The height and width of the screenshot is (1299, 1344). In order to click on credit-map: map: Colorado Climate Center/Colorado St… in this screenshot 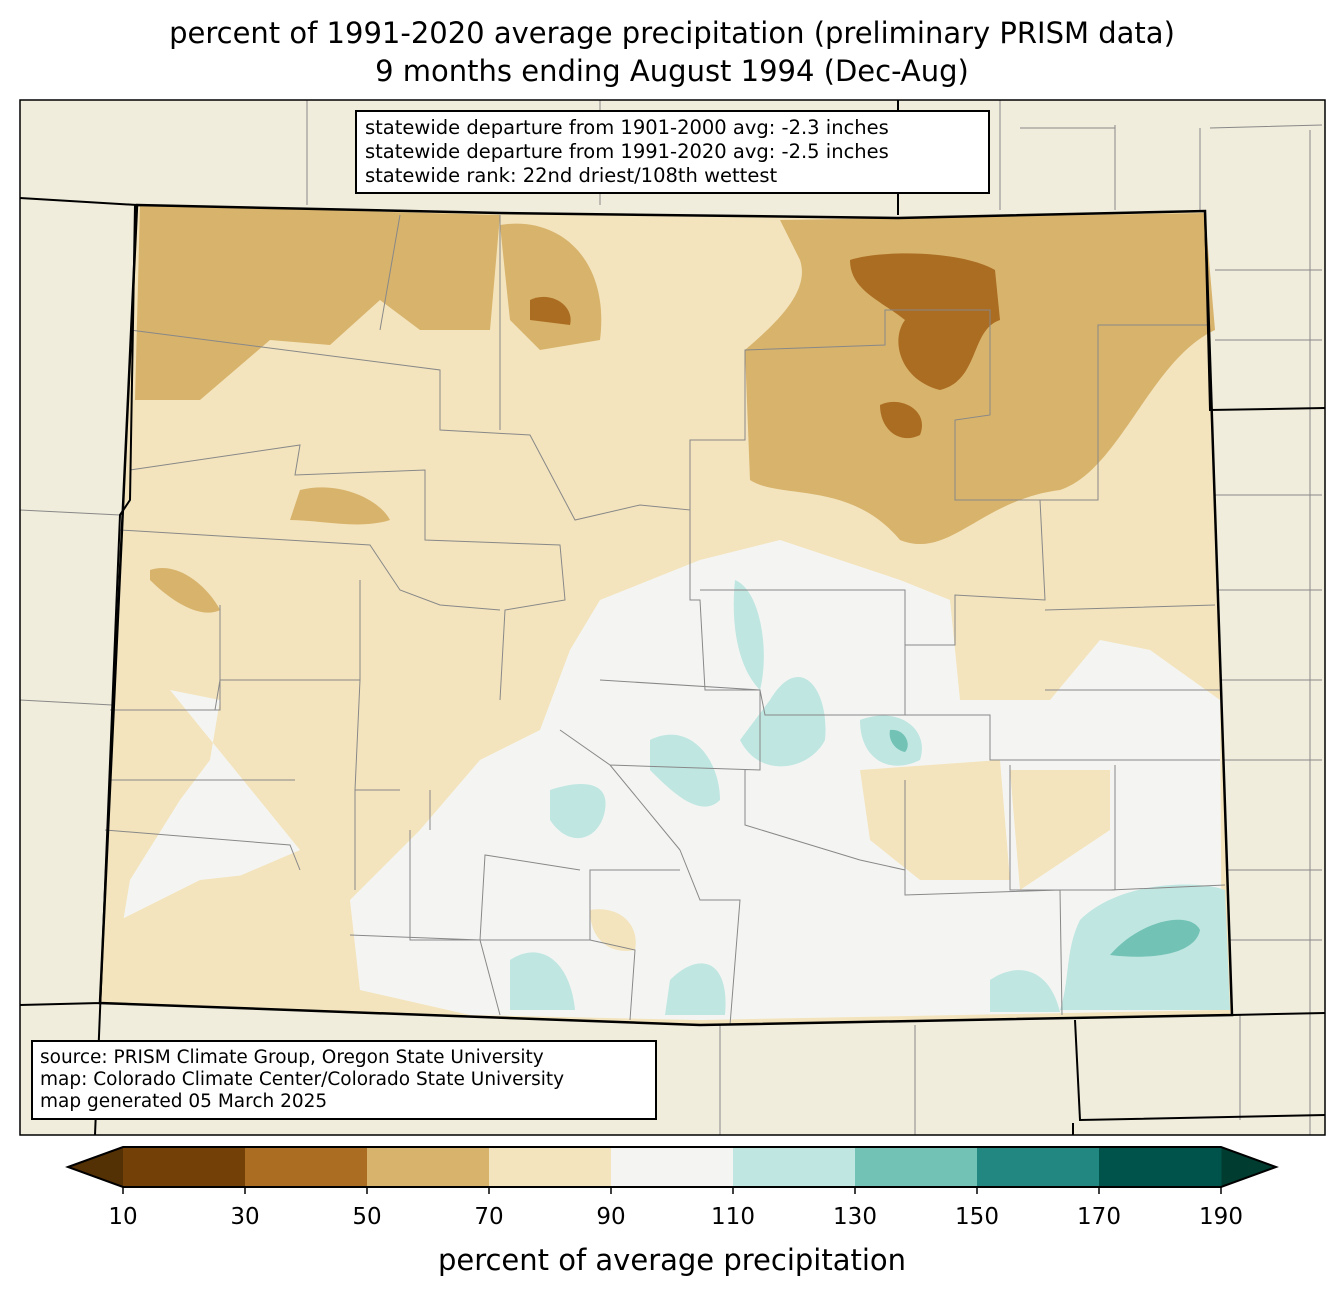, I will do `click(302, 1079)`.